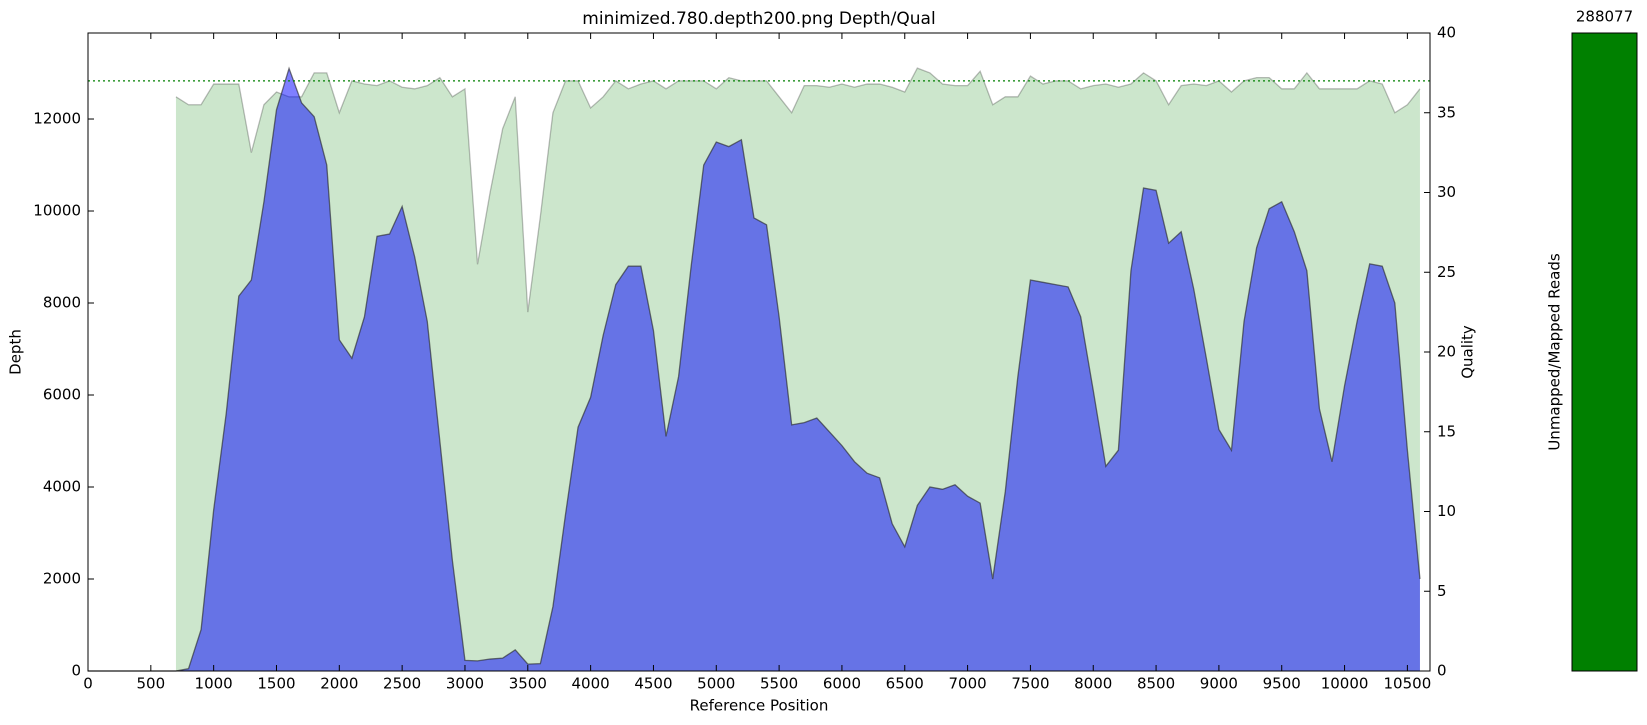  I want to click on x-axis-label: Reference Position, so click(759, 706).